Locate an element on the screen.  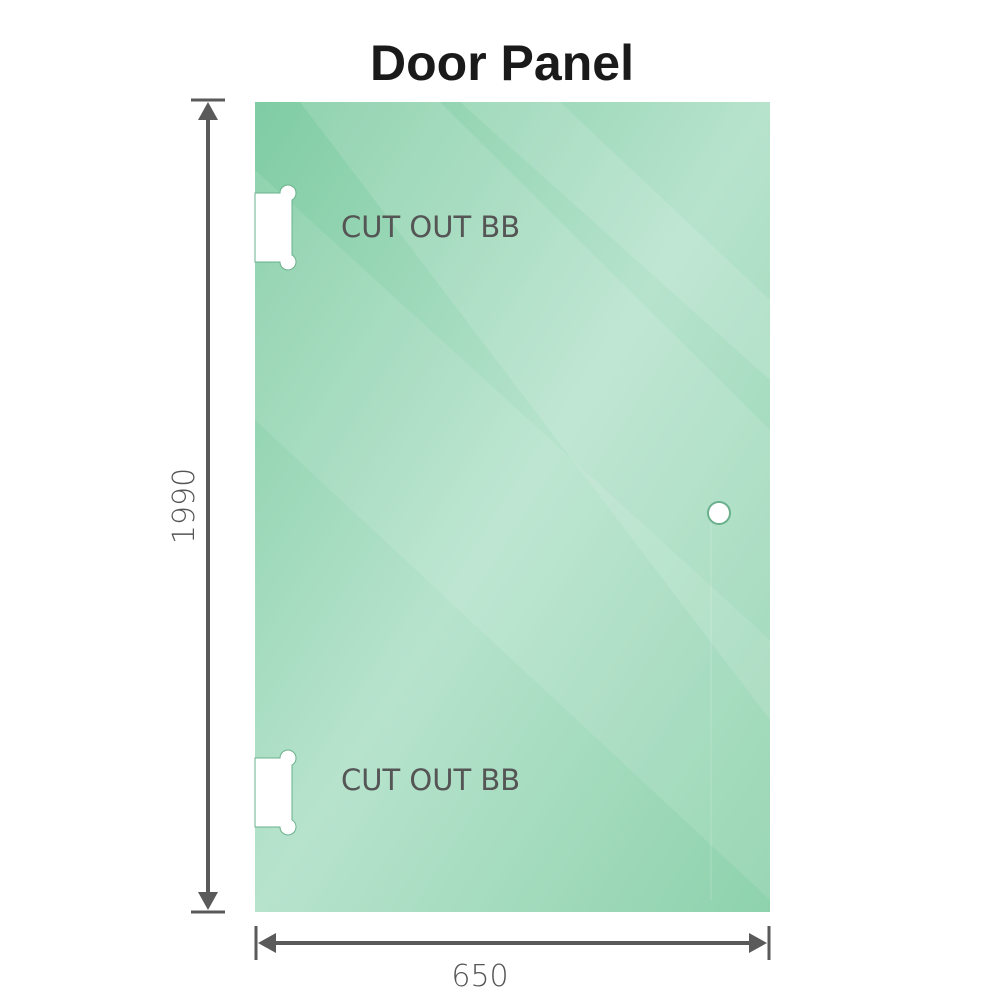
height-dimension-label: 1990 is located at coordinates (184, 506).